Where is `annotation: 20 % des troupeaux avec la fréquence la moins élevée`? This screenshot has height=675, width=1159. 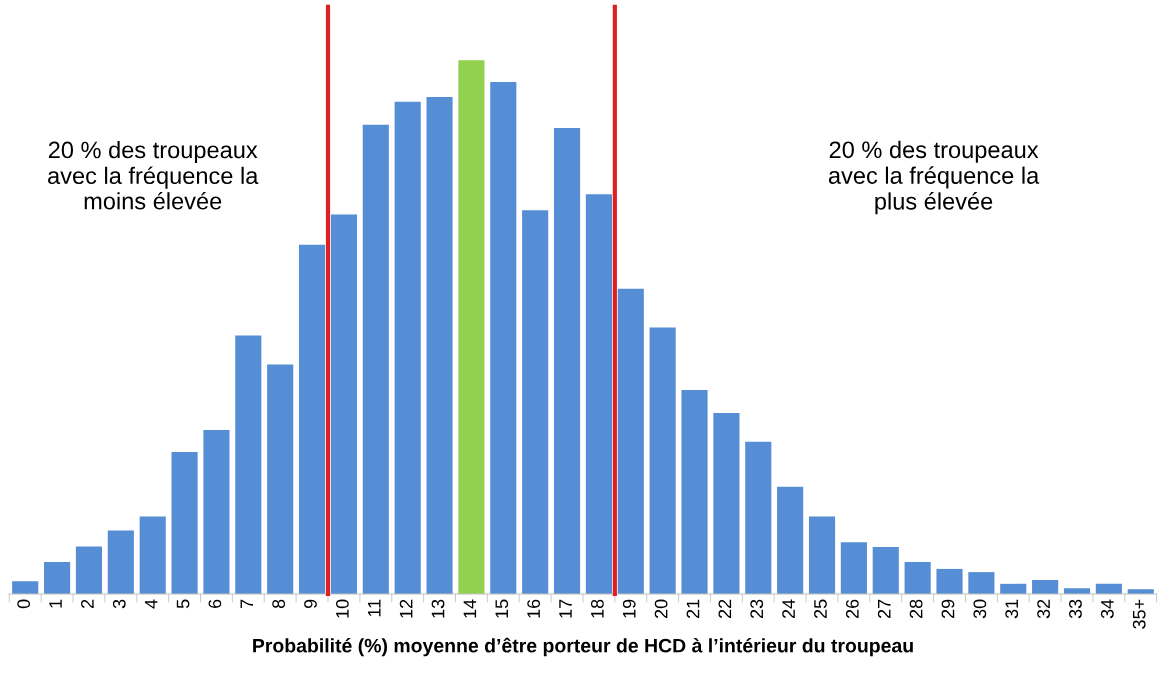 annotation: 20 % des troupeaux avec la fréquence la moins élevée is located at coordinates (153, 175).